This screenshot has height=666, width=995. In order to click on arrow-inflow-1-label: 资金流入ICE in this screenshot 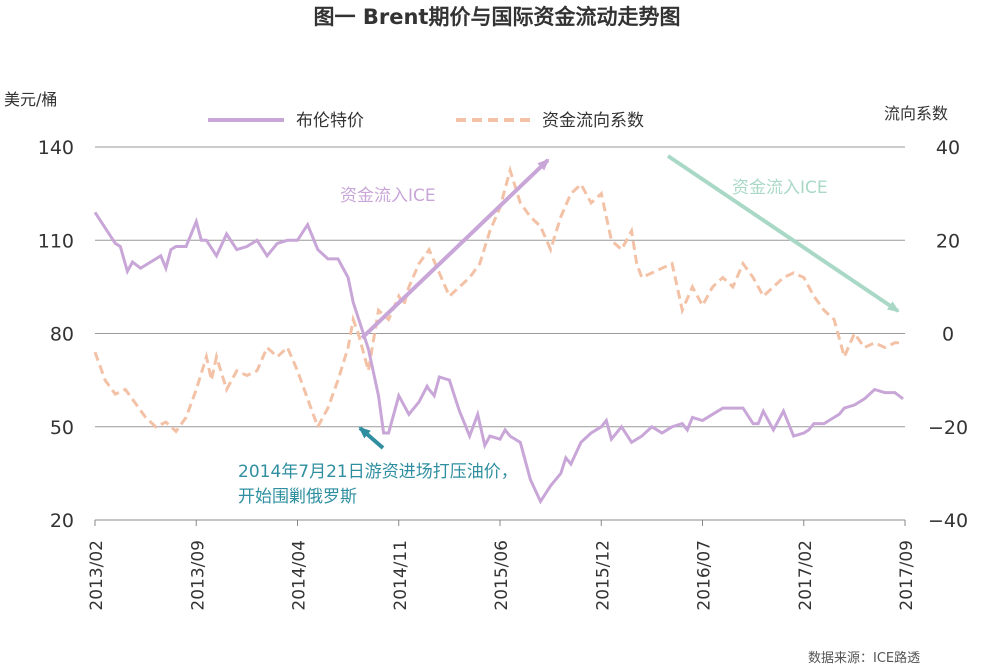, I will do `click(388, 196)`.